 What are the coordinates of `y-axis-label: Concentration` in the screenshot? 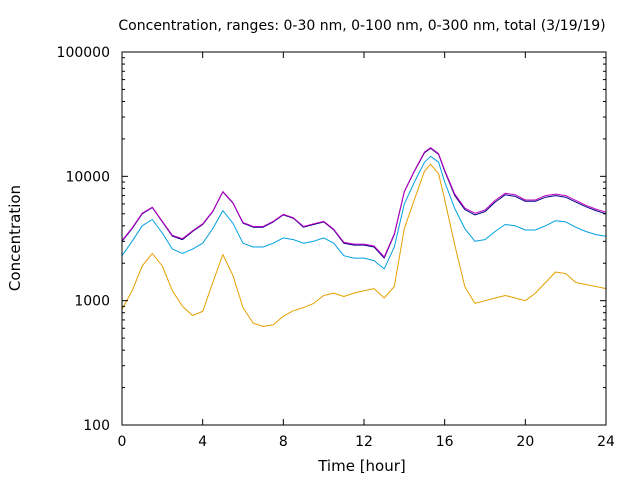 It's located at (15, 238).